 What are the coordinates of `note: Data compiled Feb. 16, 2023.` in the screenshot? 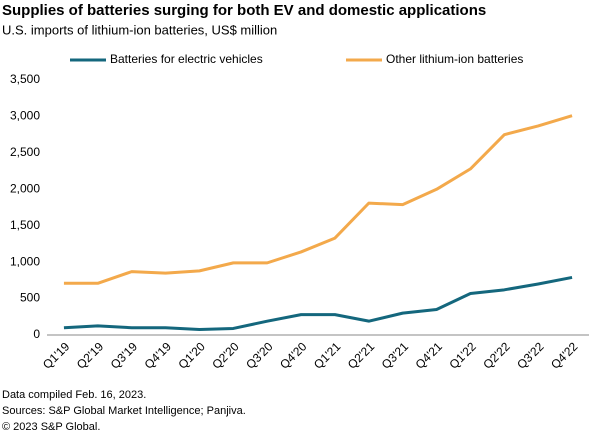 It's located at (74, 395).